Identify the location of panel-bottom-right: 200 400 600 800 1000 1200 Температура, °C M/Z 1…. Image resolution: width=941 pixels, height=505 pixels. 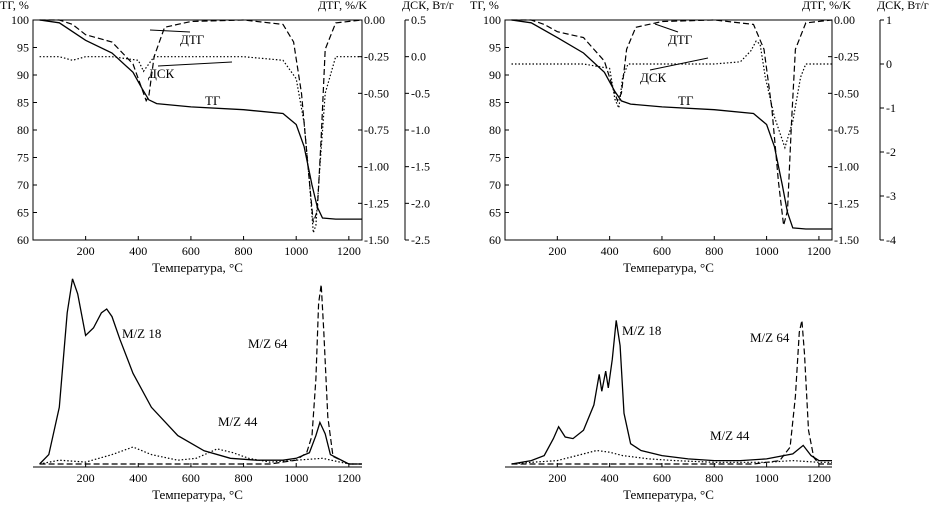
(668, 411).